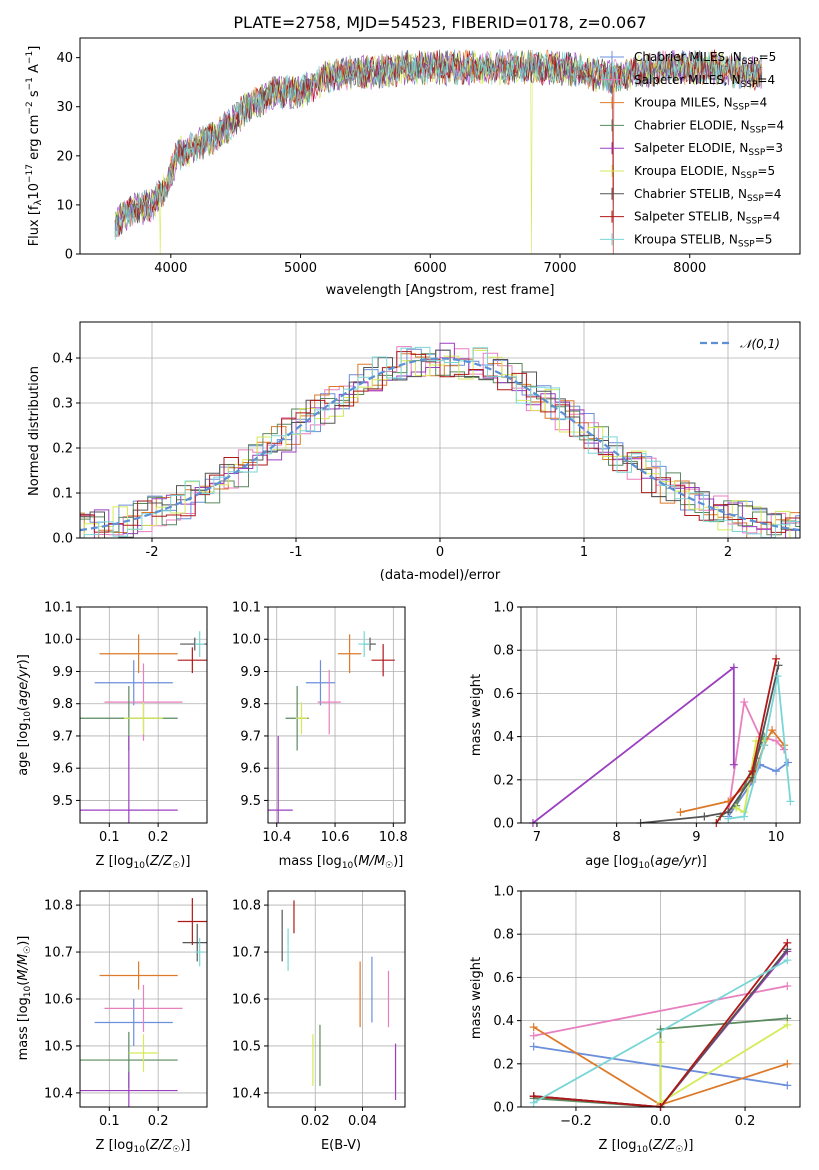  I want to click on y-tick-label: 10.8, so click(246, 906).